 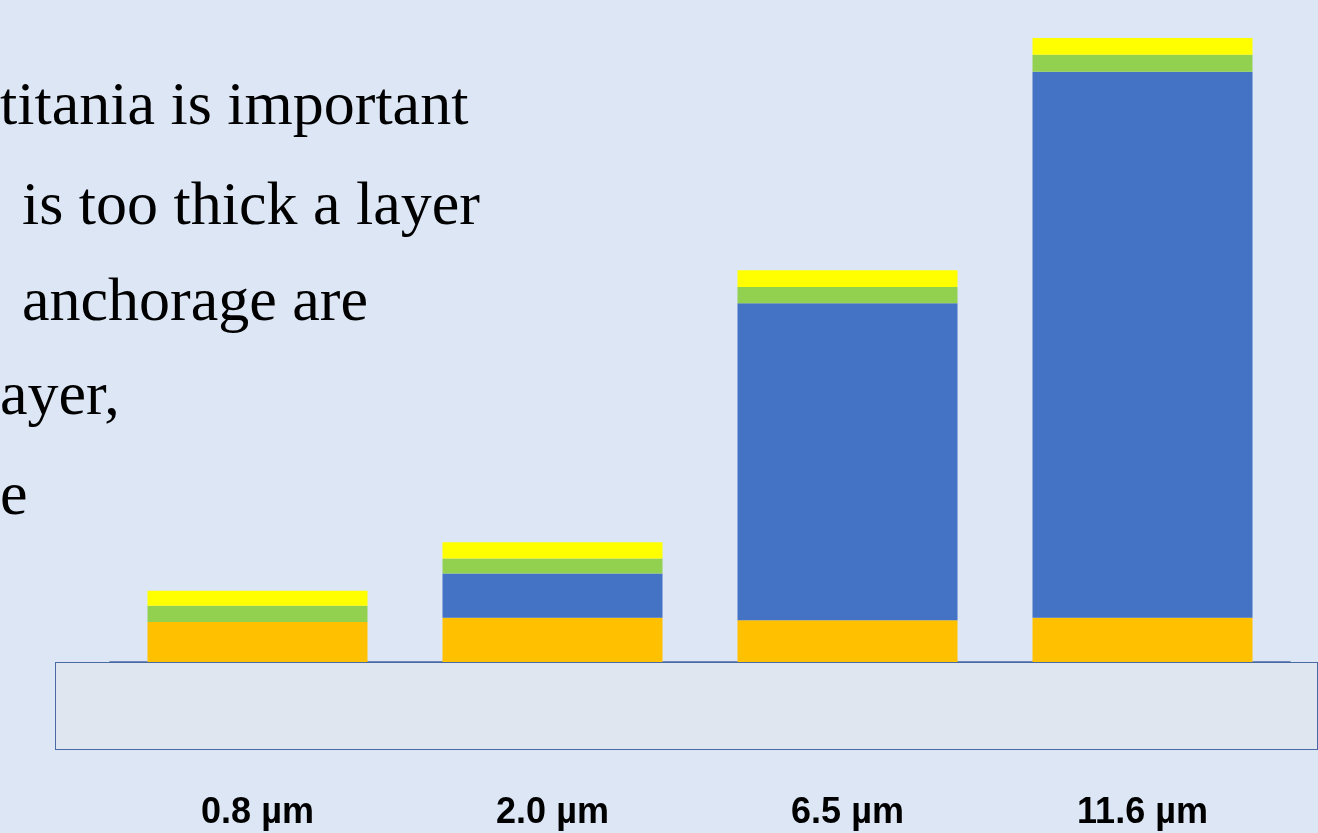 I want to click on annotation: ayer,, so click(x=60, y=393).